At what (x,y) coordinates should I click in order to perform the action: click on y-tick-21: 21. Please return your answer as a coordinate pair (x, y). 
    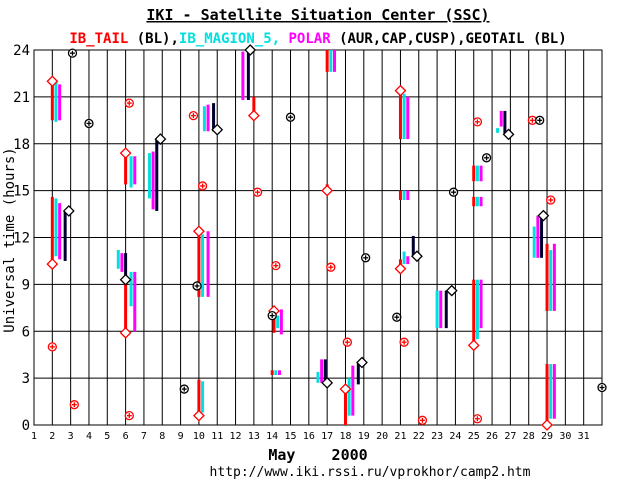
    Looking at the image, I should click on (21, 98).